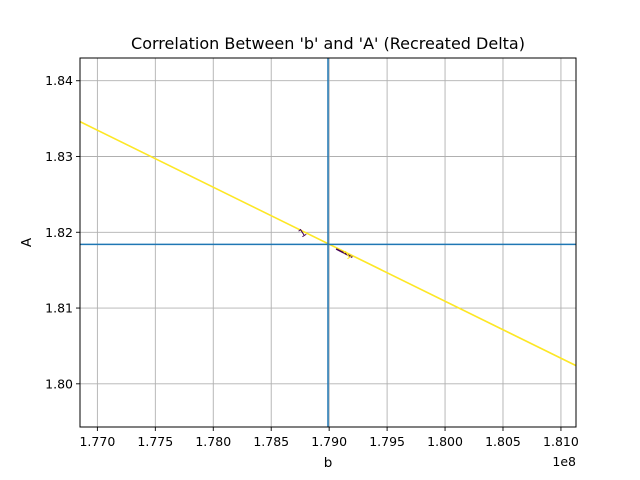  What do you see at coordinates (387, 441) in the screenshot?
I see `x-tick-label: 1.795` at bounding box center [387, 441].